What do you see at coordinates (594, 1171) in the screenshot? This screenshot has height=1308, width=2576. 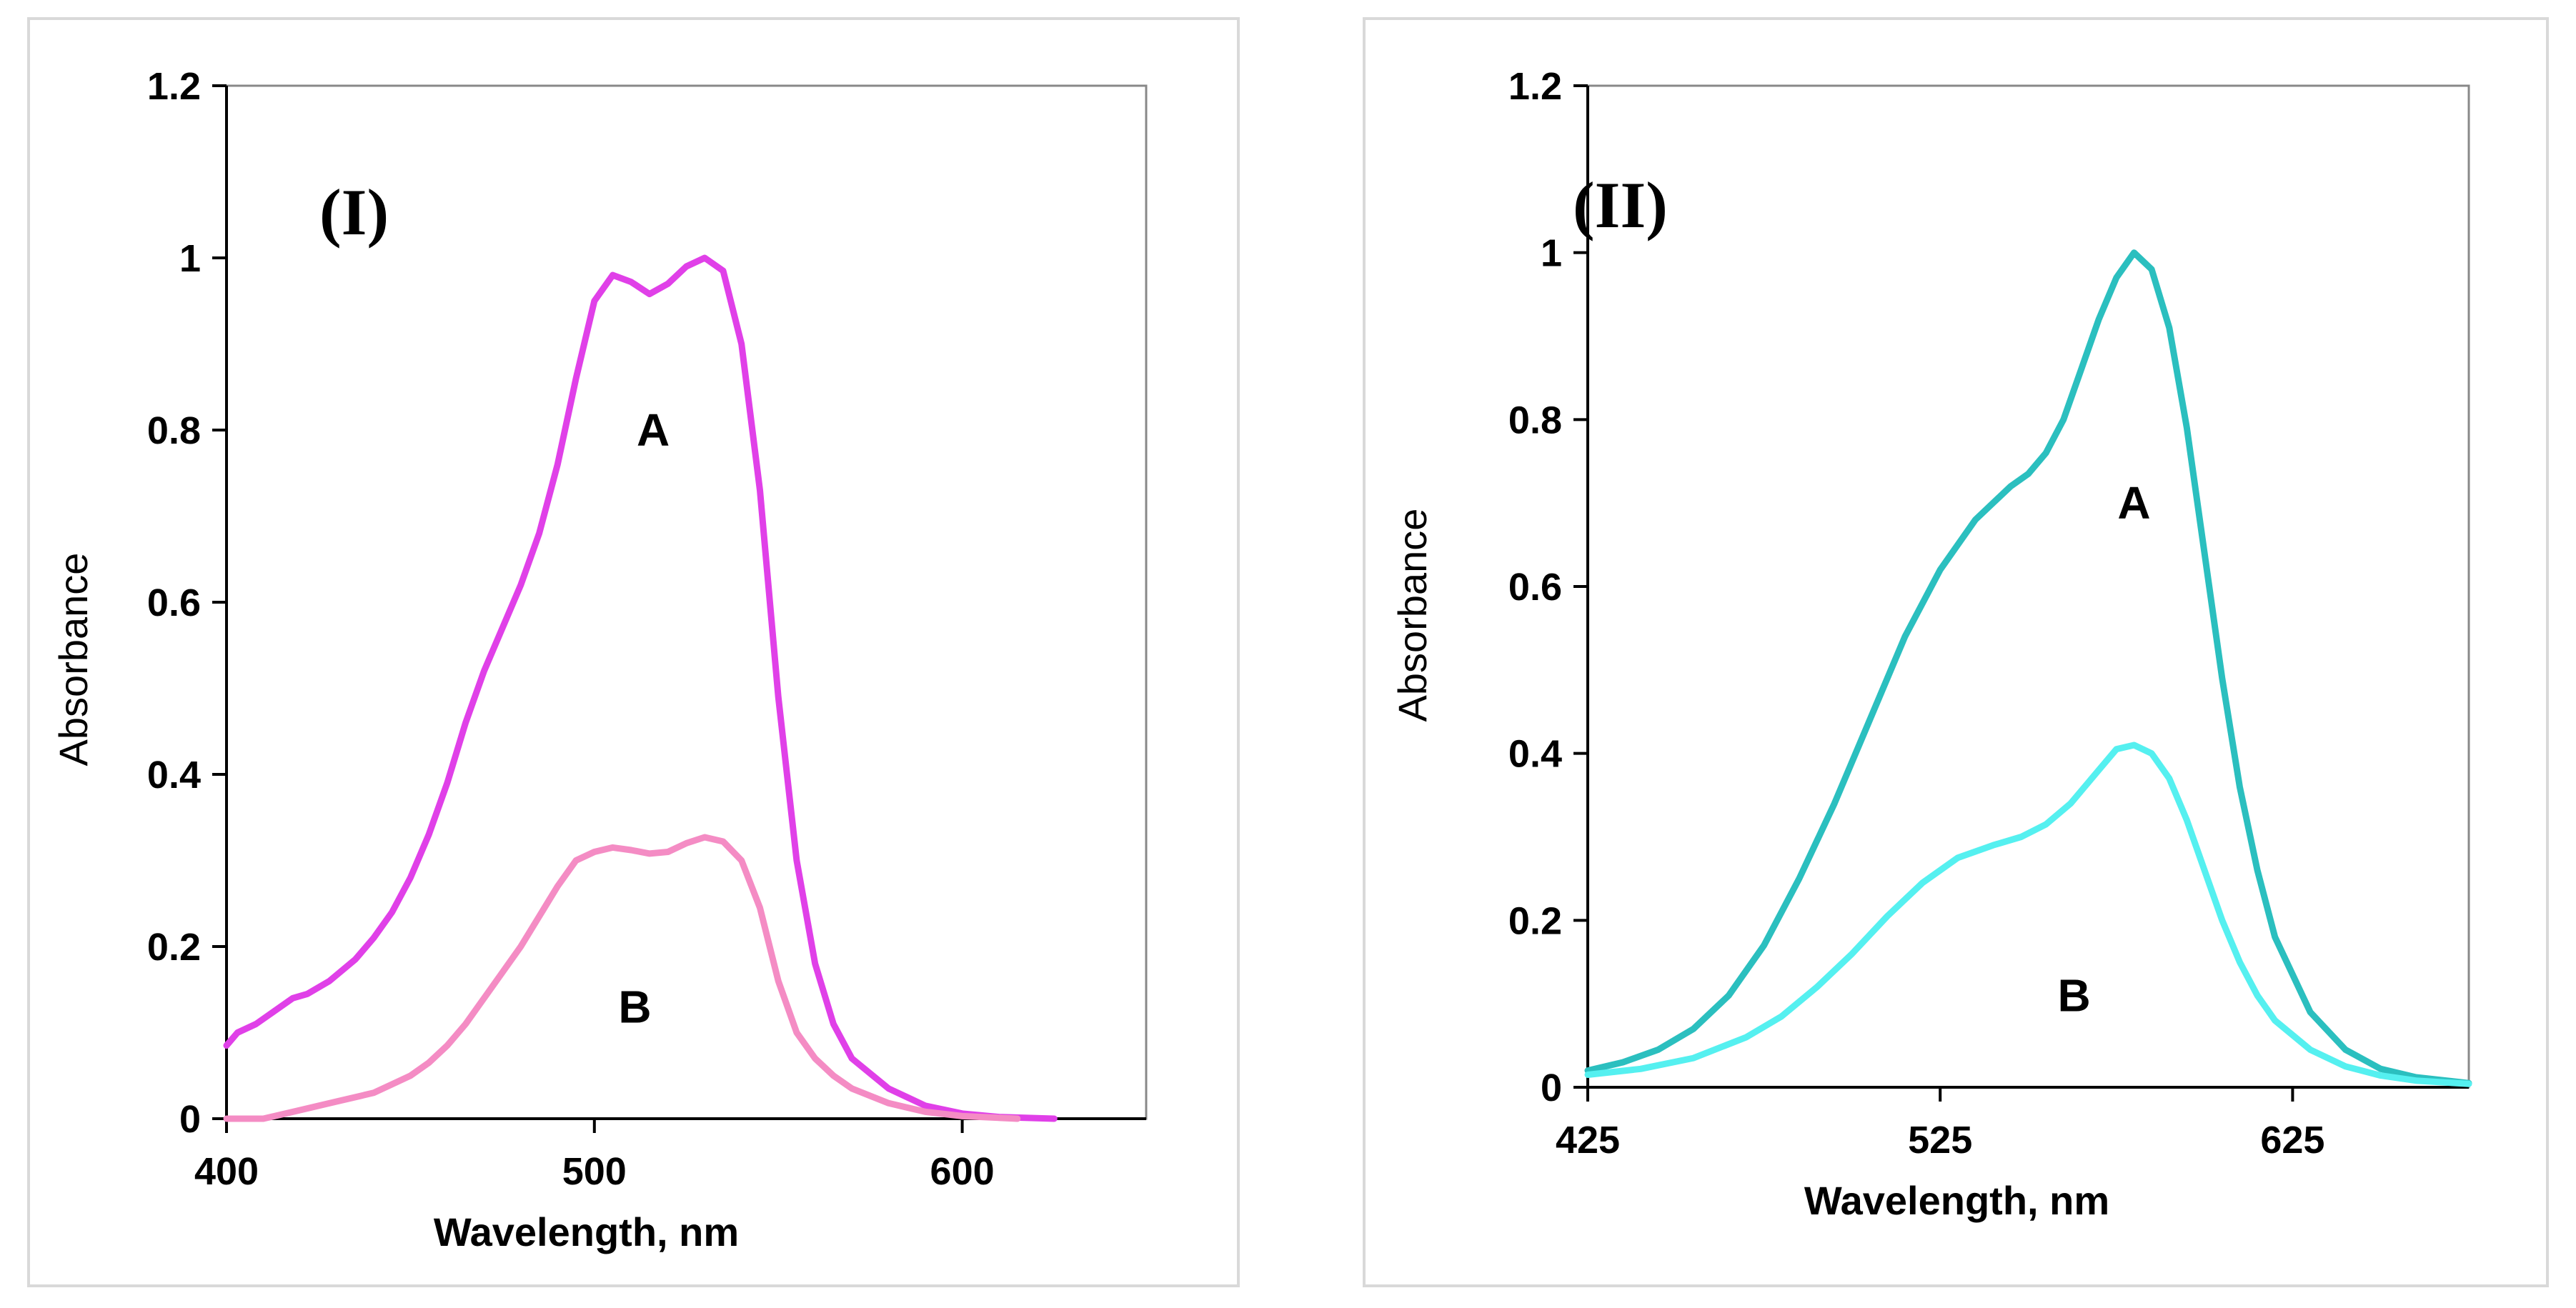 I see `x-tick-label: 500` at bounding box center [594, 1171].